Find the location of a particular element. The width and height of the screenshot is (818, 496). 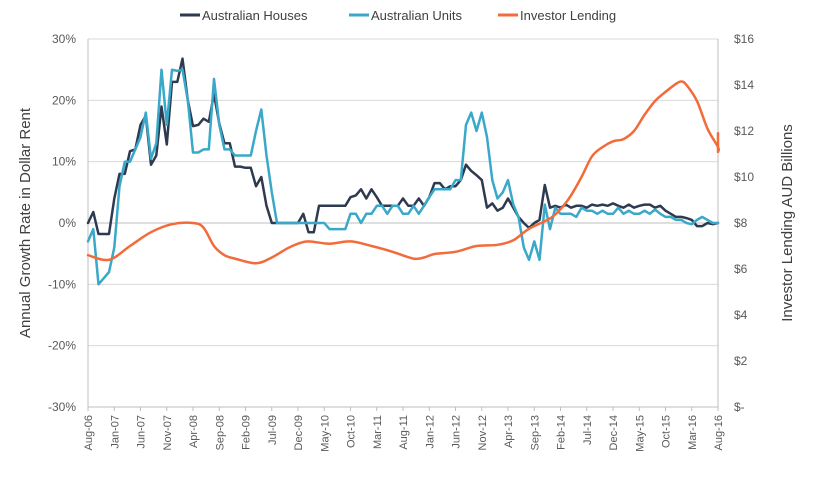

y-tick-label: -20% is located at coordinates (62, 346).